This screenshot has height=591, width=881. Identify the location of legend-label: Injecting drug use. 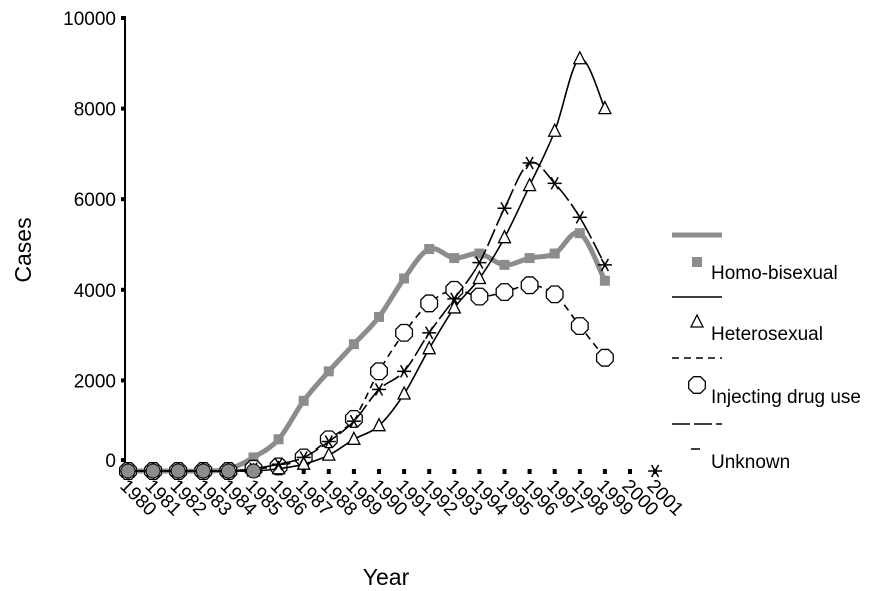
(786, 397).